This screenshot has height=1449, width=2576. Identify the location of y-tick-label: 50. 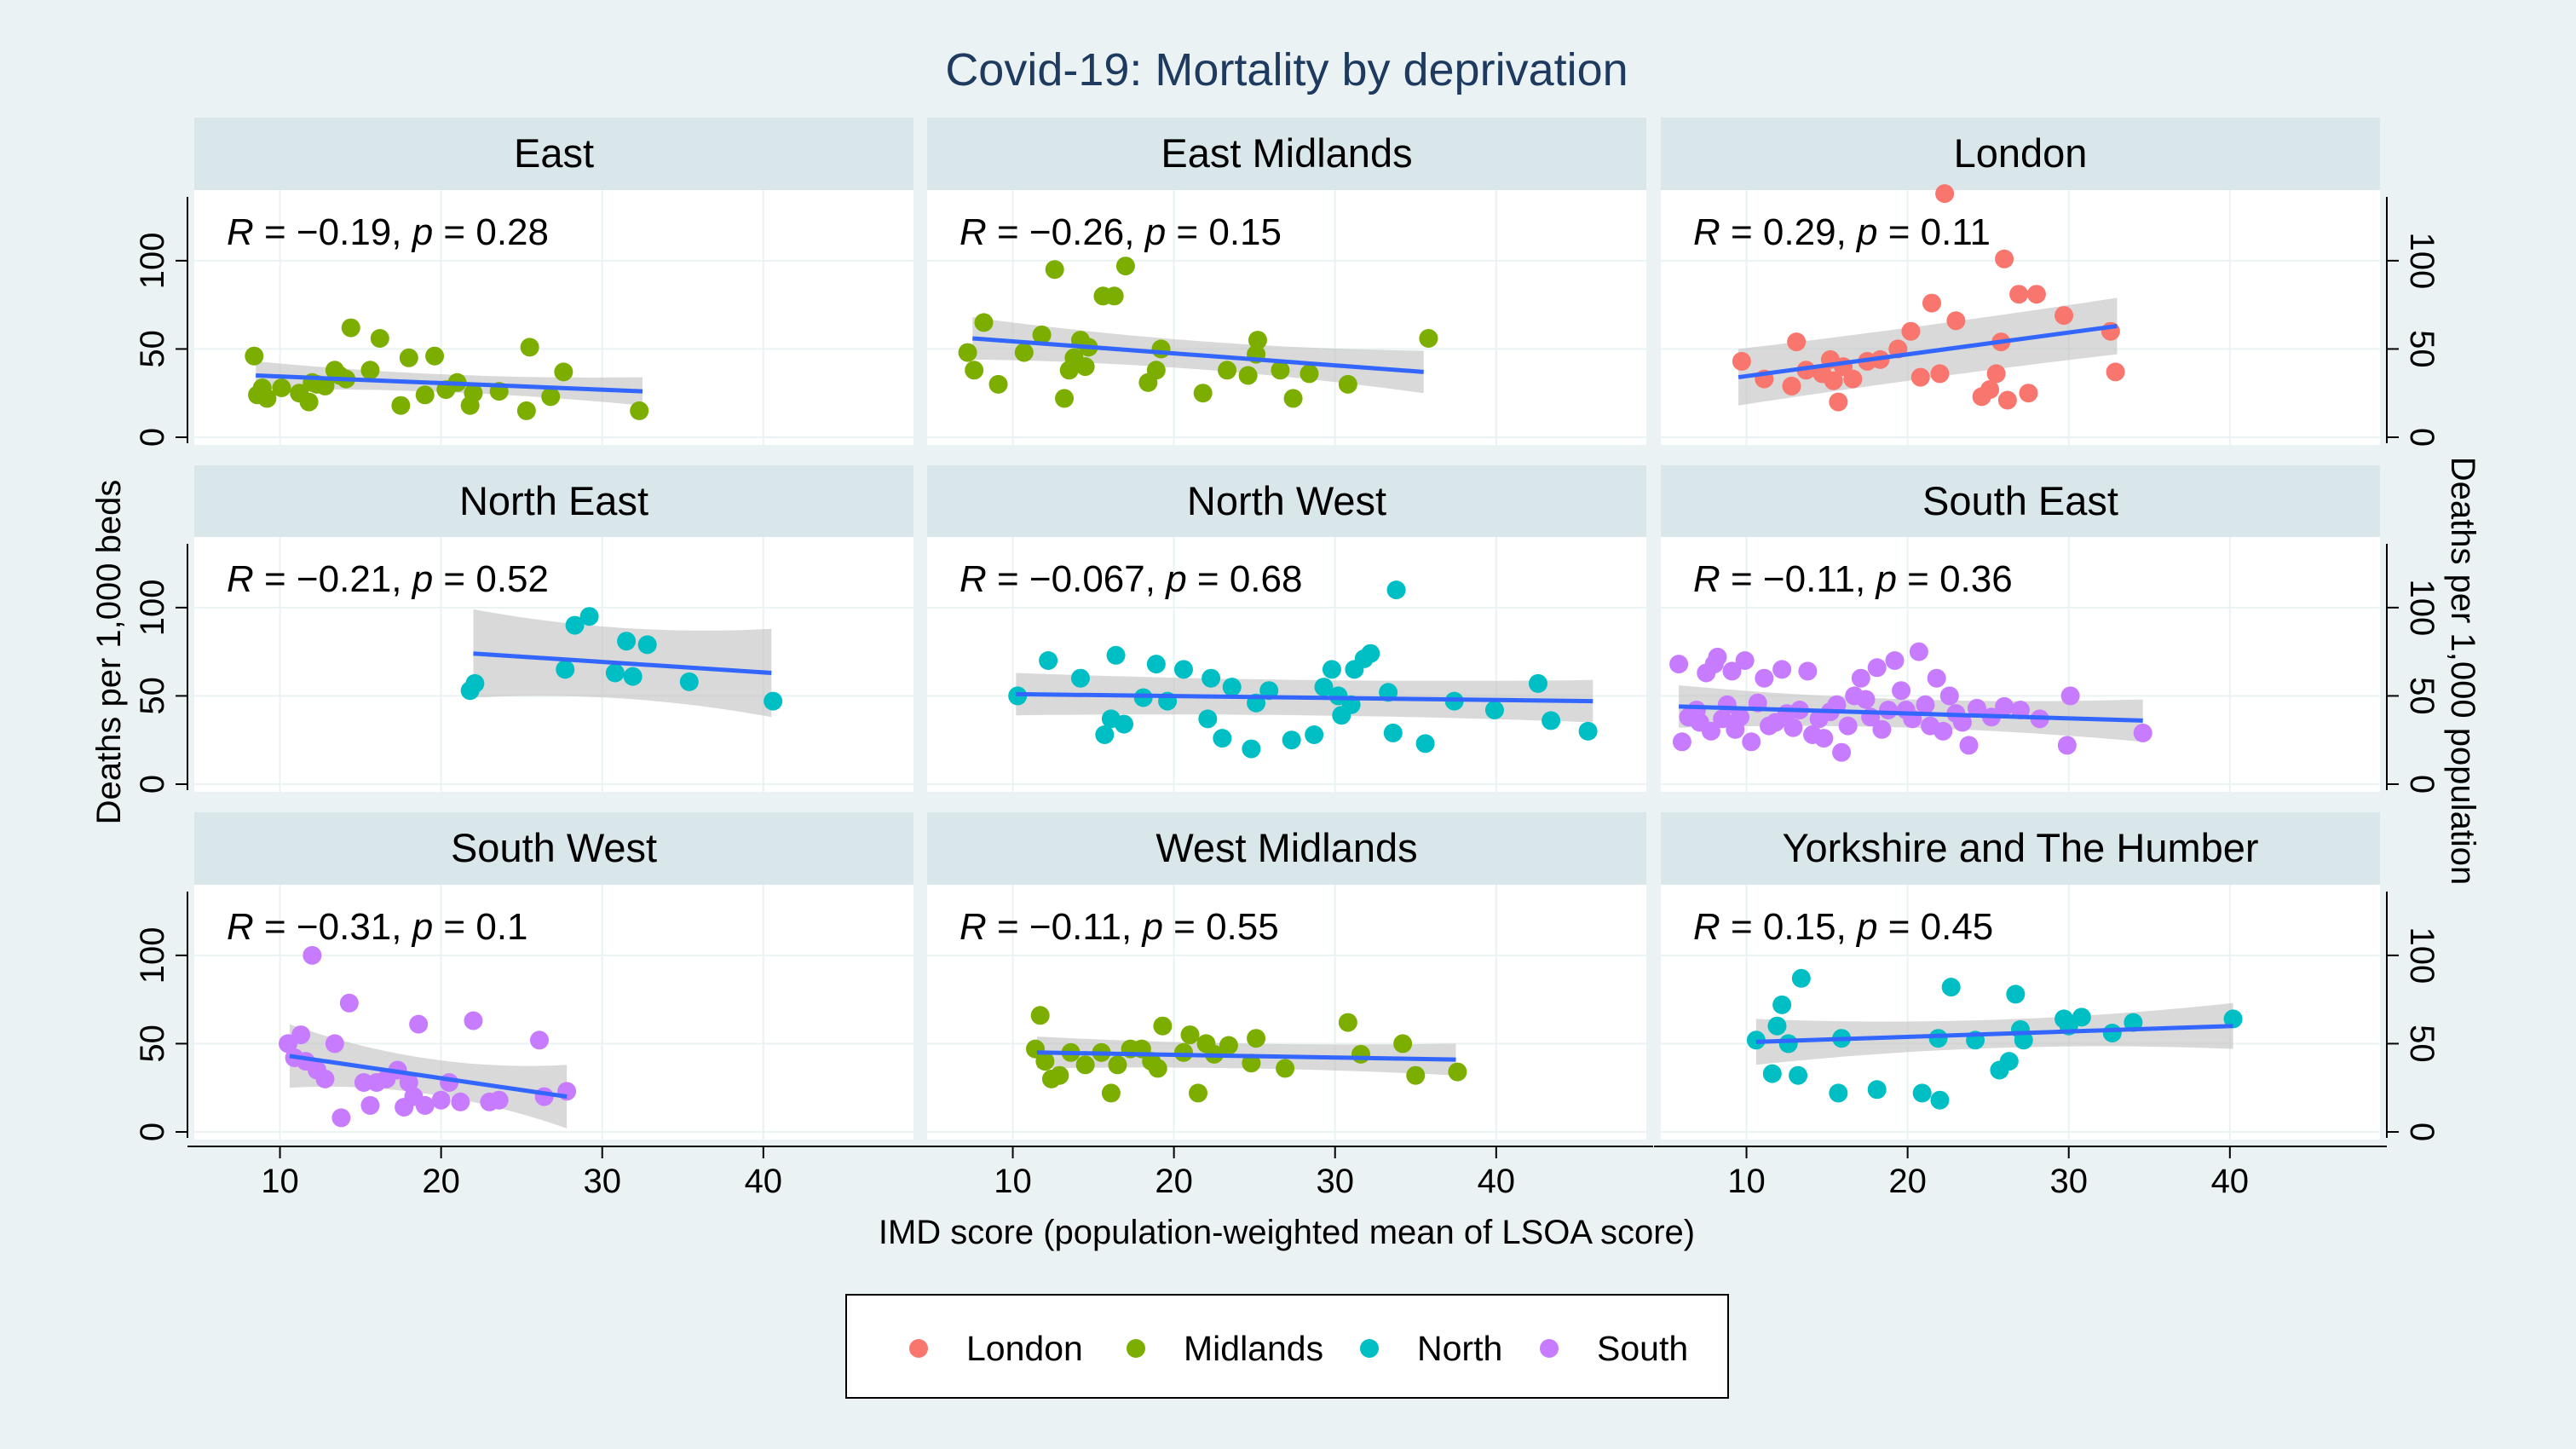
(152, 696).